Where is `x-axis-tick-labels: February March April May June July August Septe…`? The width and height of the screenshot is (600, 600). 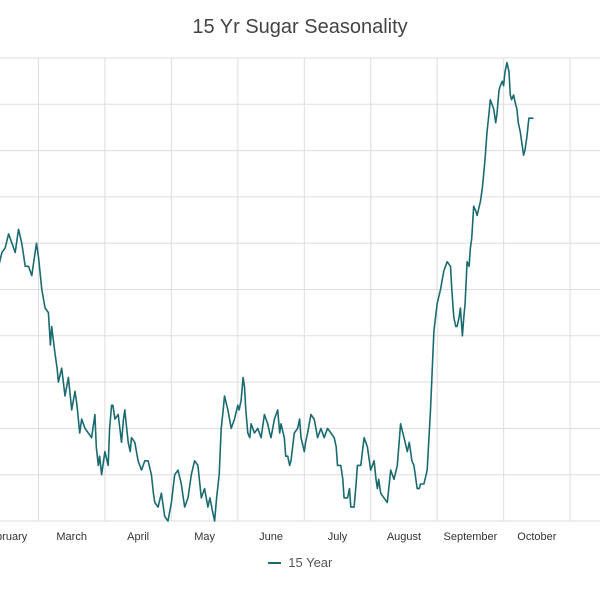 x-axis-tick-labels: February March April May June July August Septe… is located at coordinates (278, 537).